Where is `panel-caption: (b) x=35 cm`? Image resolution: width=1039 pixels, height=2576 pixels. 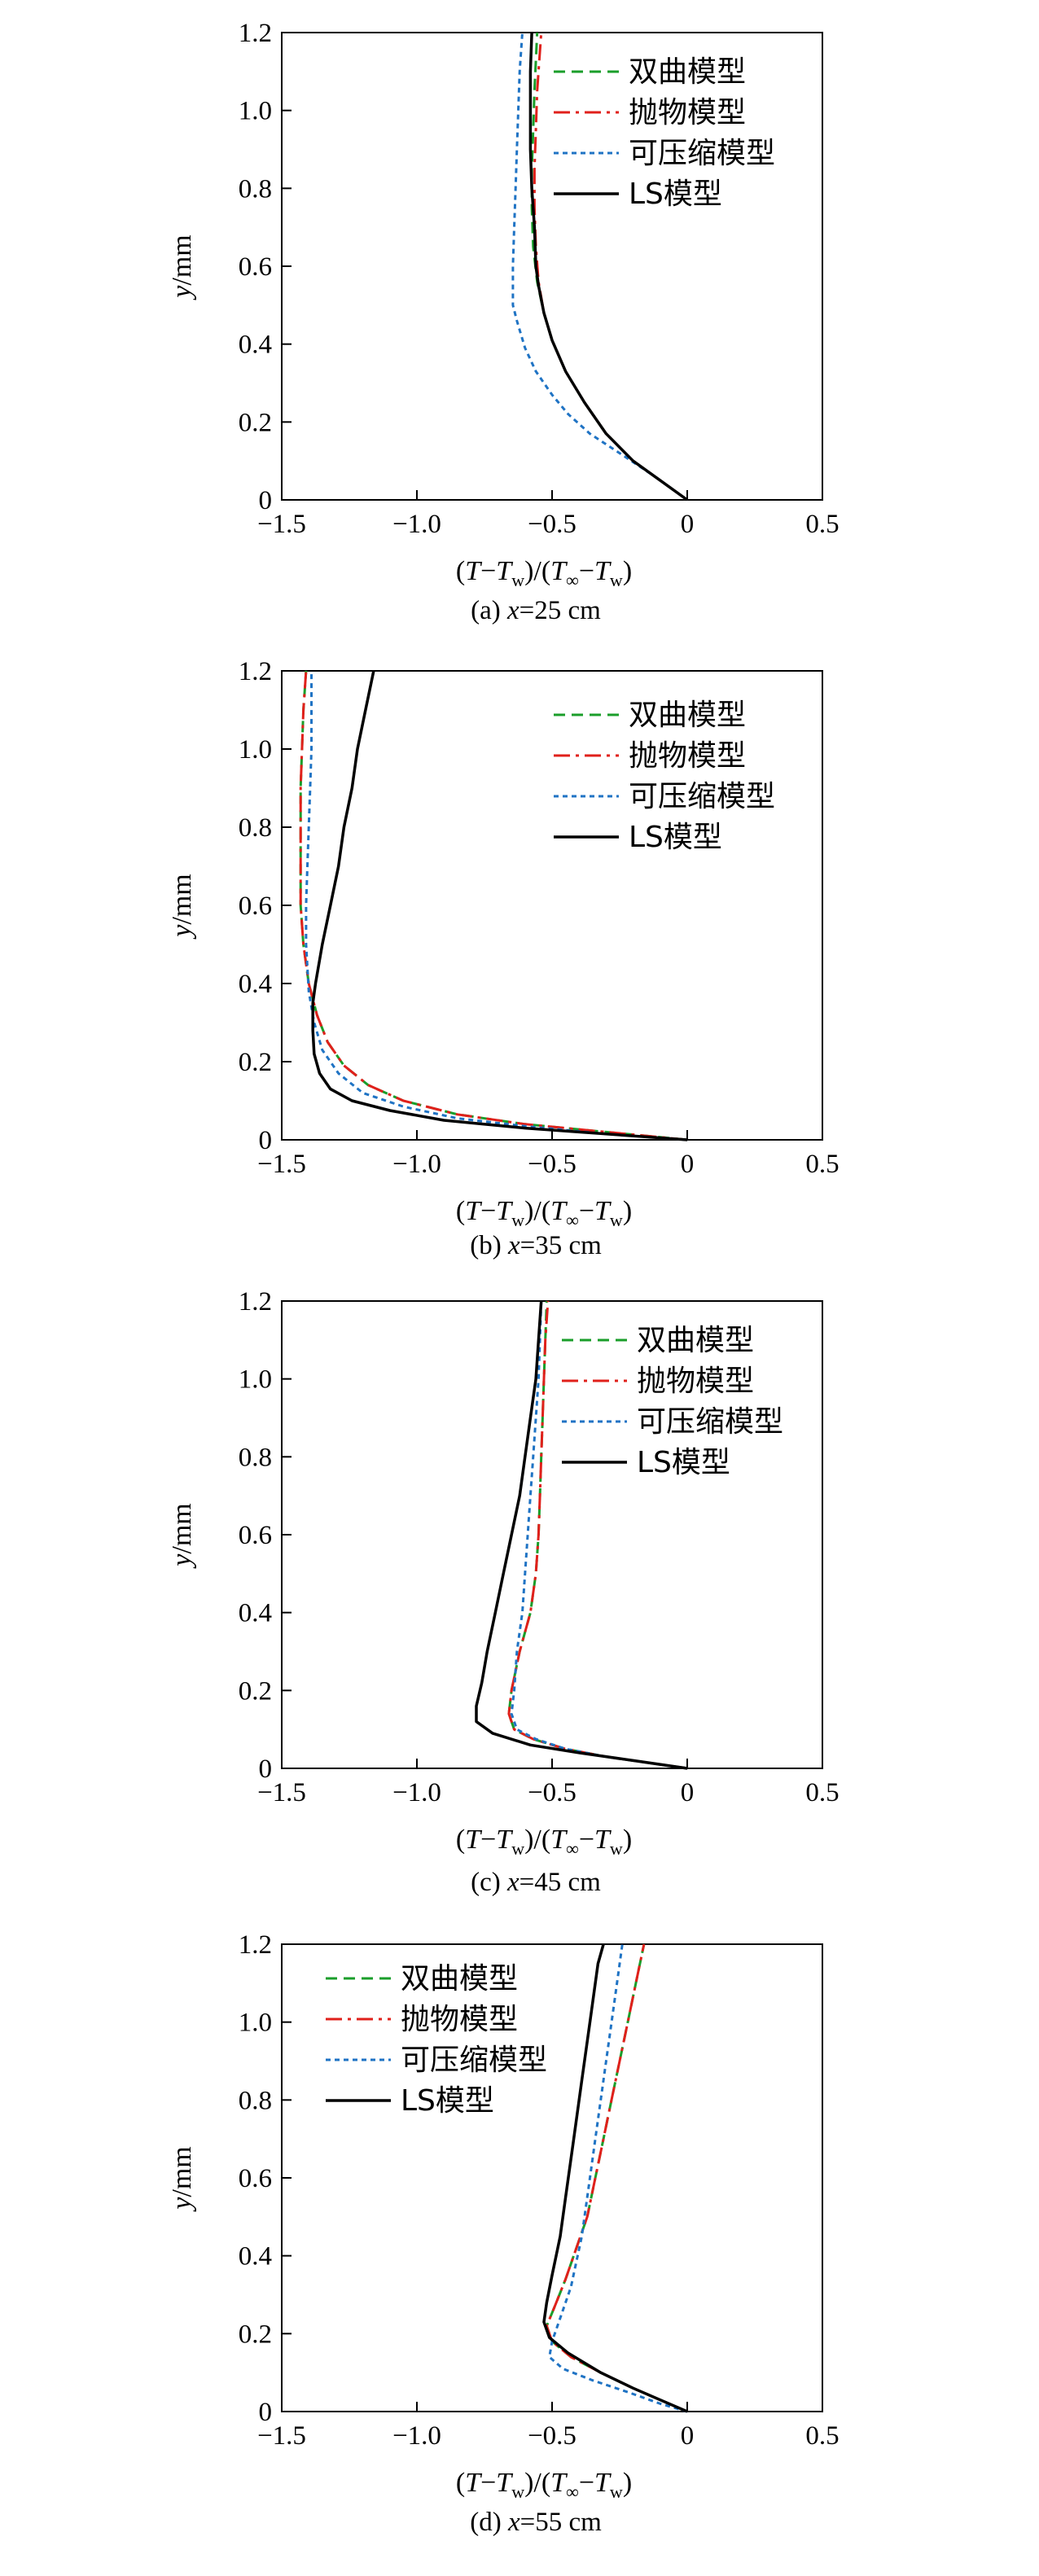 panel-caption: (b) x=35 cm is located at coordinates (536, 1245).